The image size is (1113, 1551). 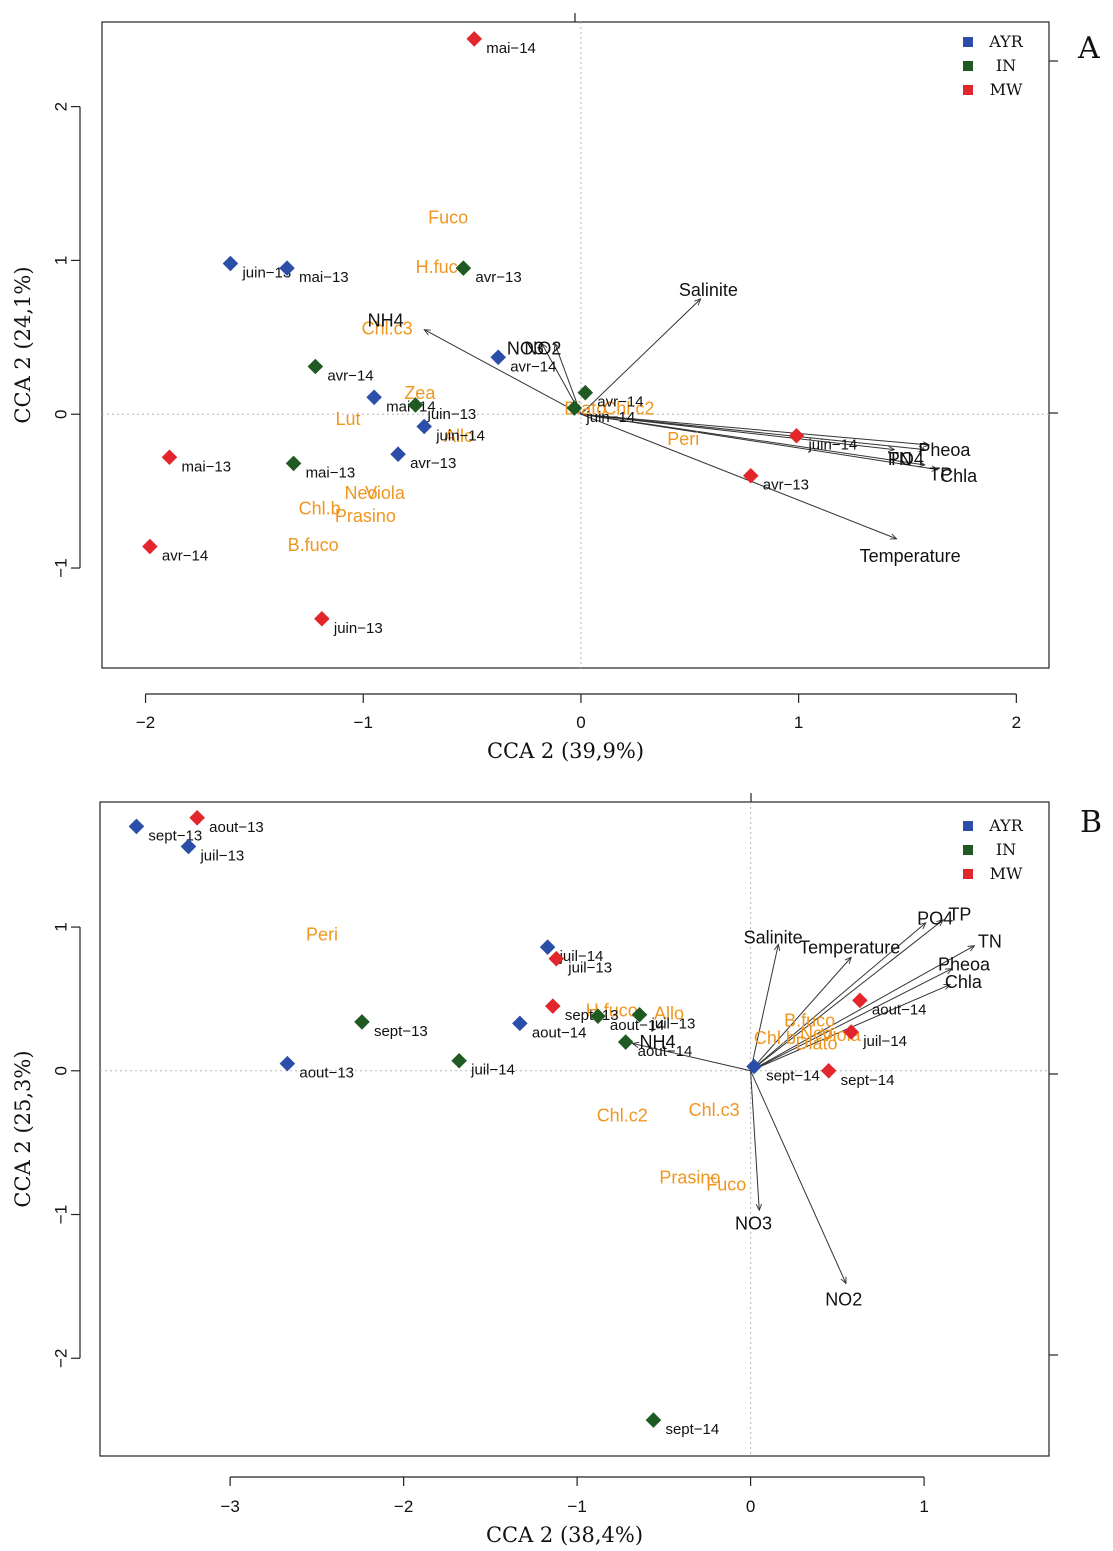 What do you see at coordinates (386, 321) in the screenshot?
I see `env-variable-label: NH4` at bounding box center [386, 321].